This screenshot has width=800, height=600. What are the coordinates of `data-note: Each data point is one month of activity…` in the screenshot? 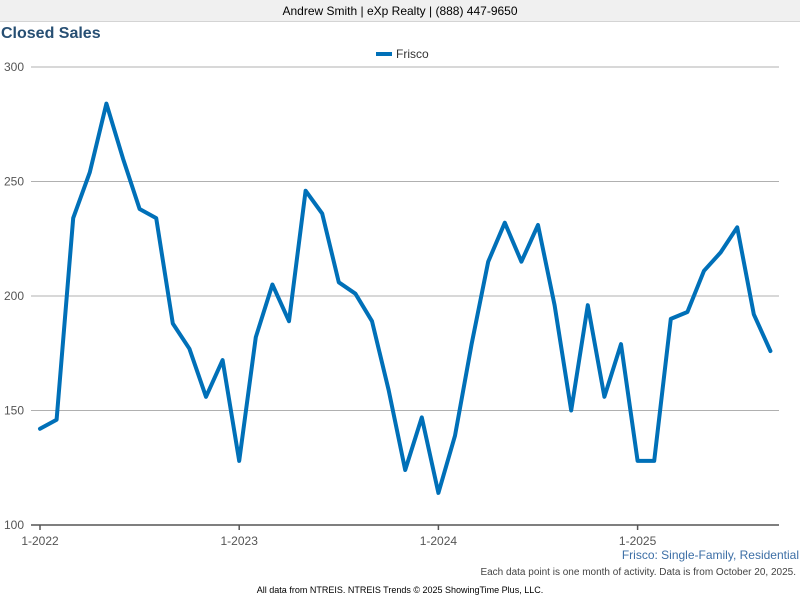 It's located at (638, 572).